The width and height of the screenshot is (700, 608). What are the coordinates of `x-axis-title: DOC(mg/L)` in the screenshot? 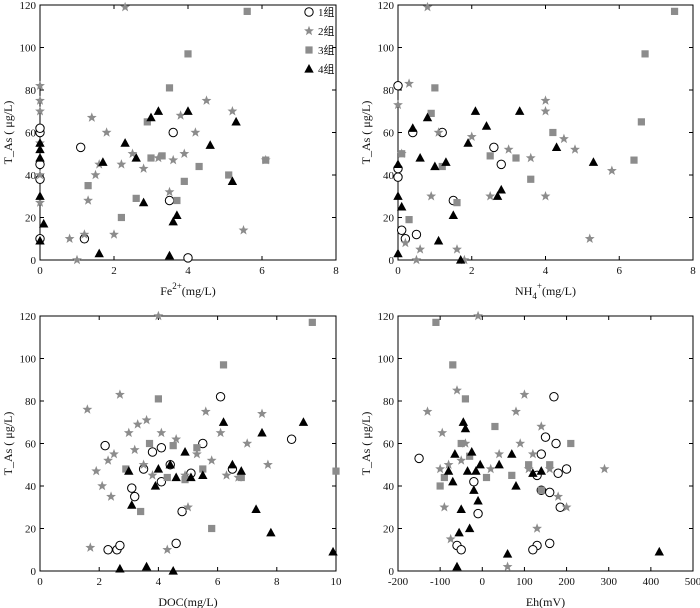 It's located at (187, 601).